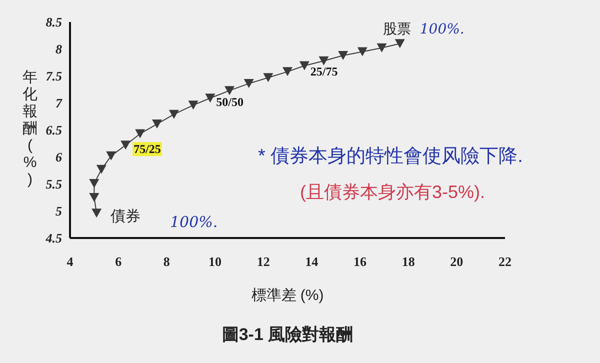 This screenshot has height=363, width=600. Describe the element at coordinates (70, 261) in the screenshot. I see `x-tick-label: 4` at that location.